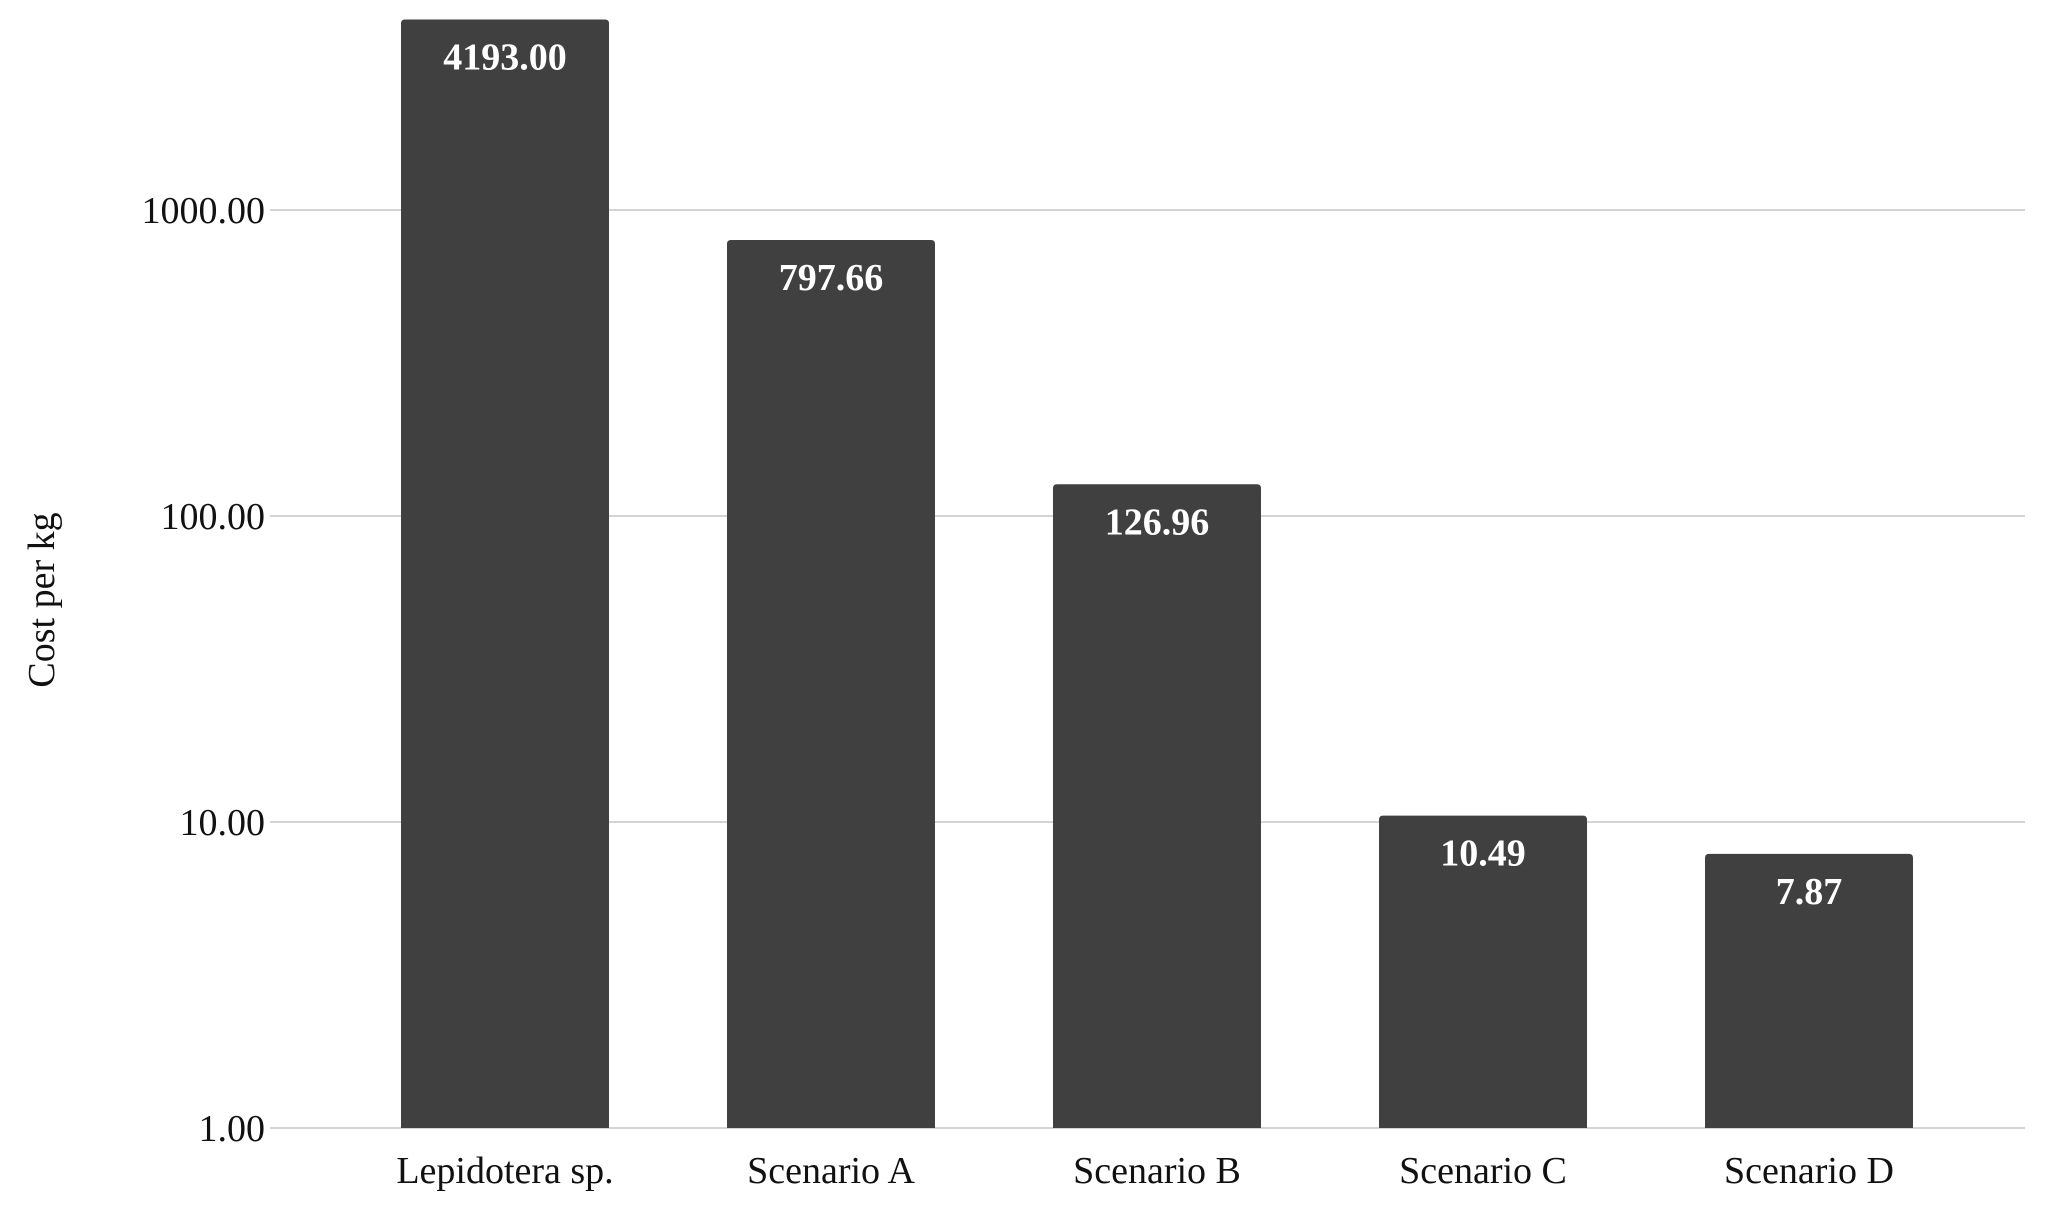 The image size is (2045, 1220). I want to click on y-tick-label: 100.00, so click(213, 517).